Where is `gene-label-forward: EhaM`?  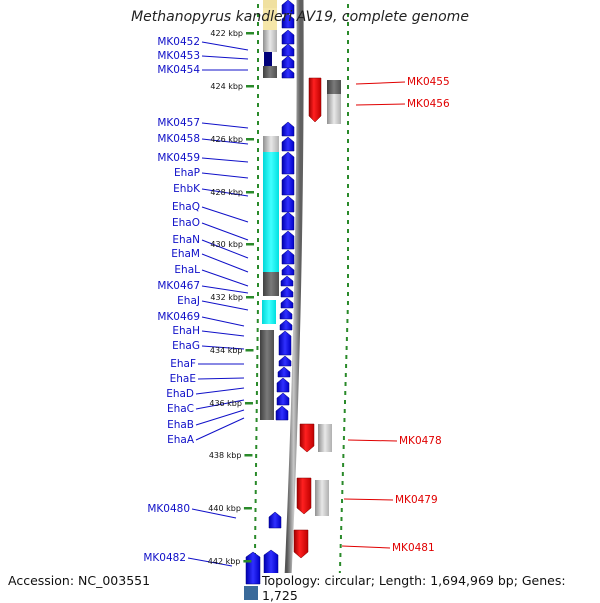
gene-label-forward: EhaM is located at coordinates (185, 254).